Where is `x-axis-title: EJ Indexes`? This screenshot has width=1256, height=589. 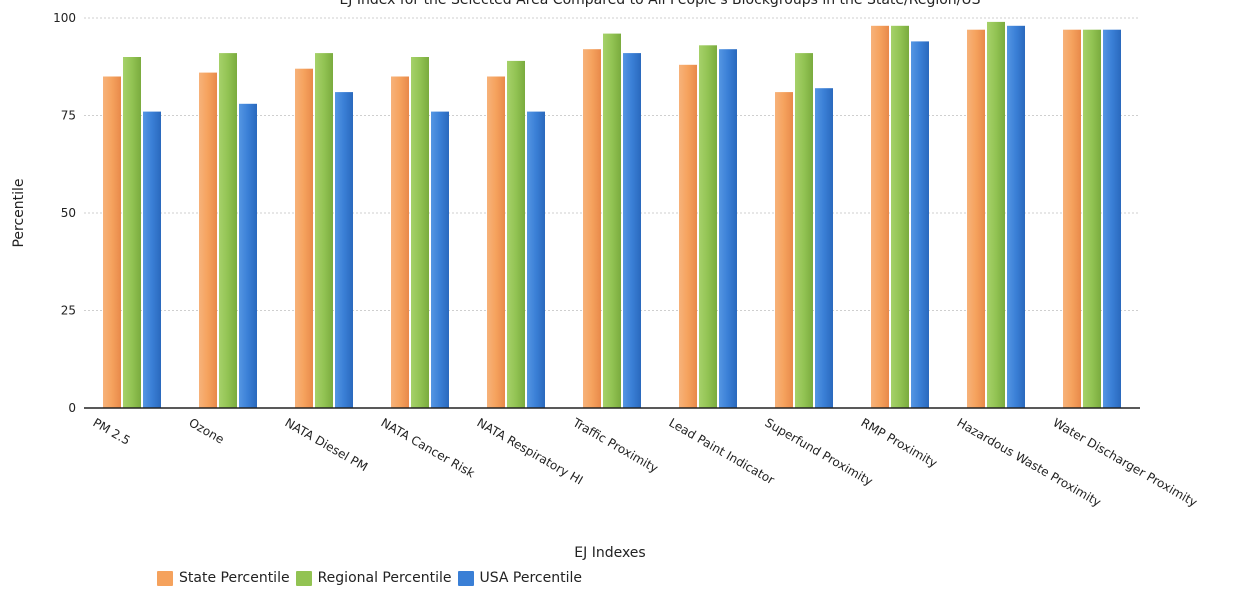 x-axis-title: EJ Indexes is located at coordinates (609, 553).